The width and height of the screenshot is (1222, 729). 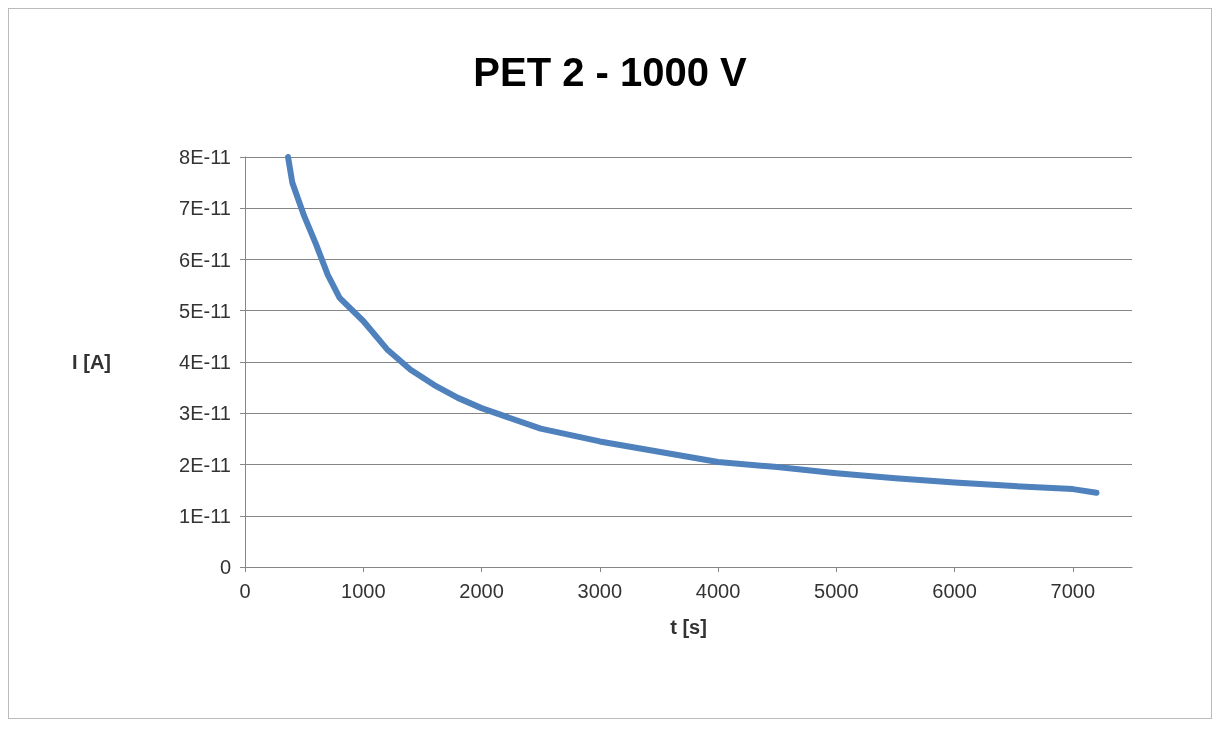 I want to click on x-tick-label: 7000, so click(x=1073, y=591).